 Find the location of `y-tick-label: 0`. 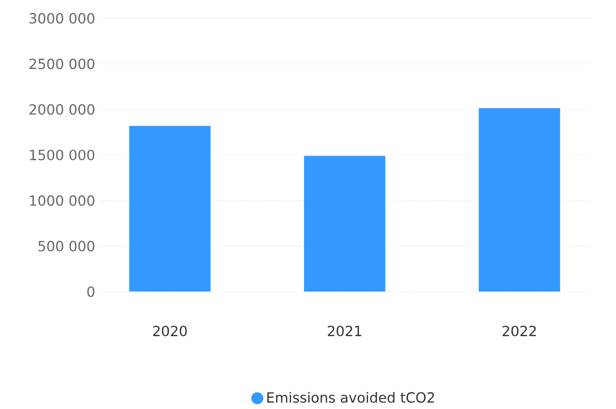

y-tick-label: 0 is located at coordinates (90, 291).